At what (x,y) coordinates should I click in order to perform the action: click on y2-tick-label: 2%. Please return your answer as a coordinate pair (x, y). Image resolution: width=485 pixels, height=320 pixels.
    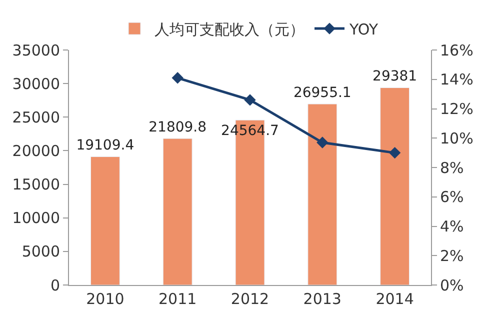
    Looking at the image, I should click on (452, 255).